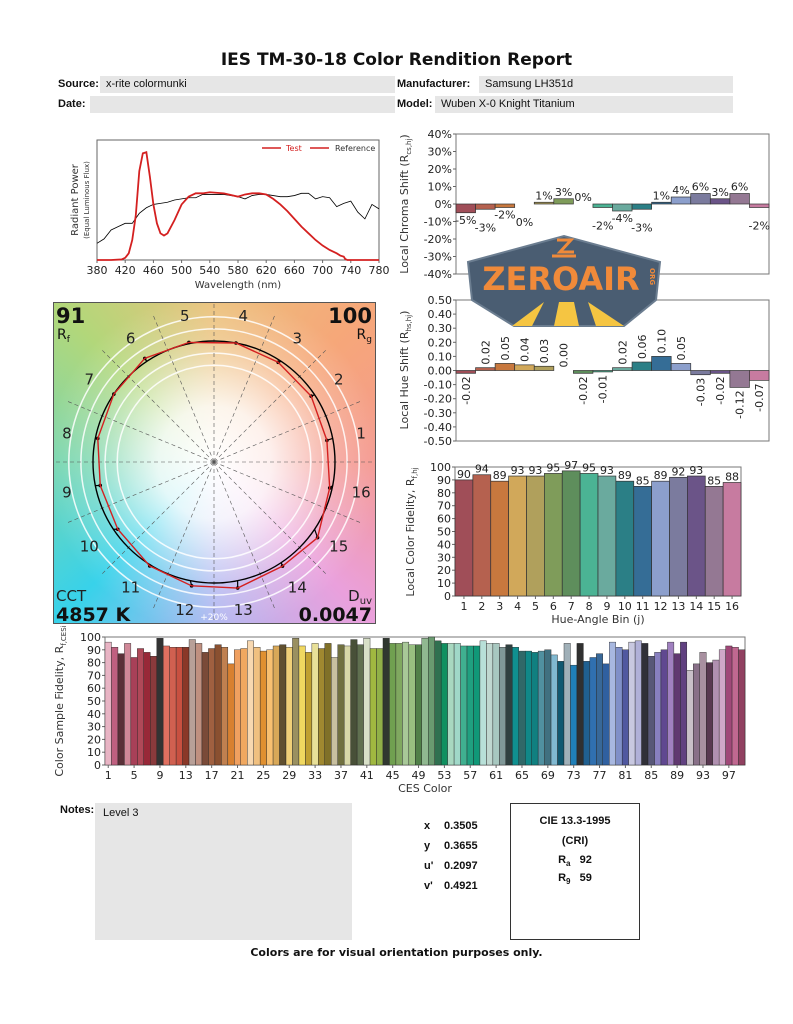 The width and height of the screenshot is (793, 1024). What do you see at coordinates (131, 338) in the screenshot?
I see `bin-number-label: 6` at bounding box center [131, 338].